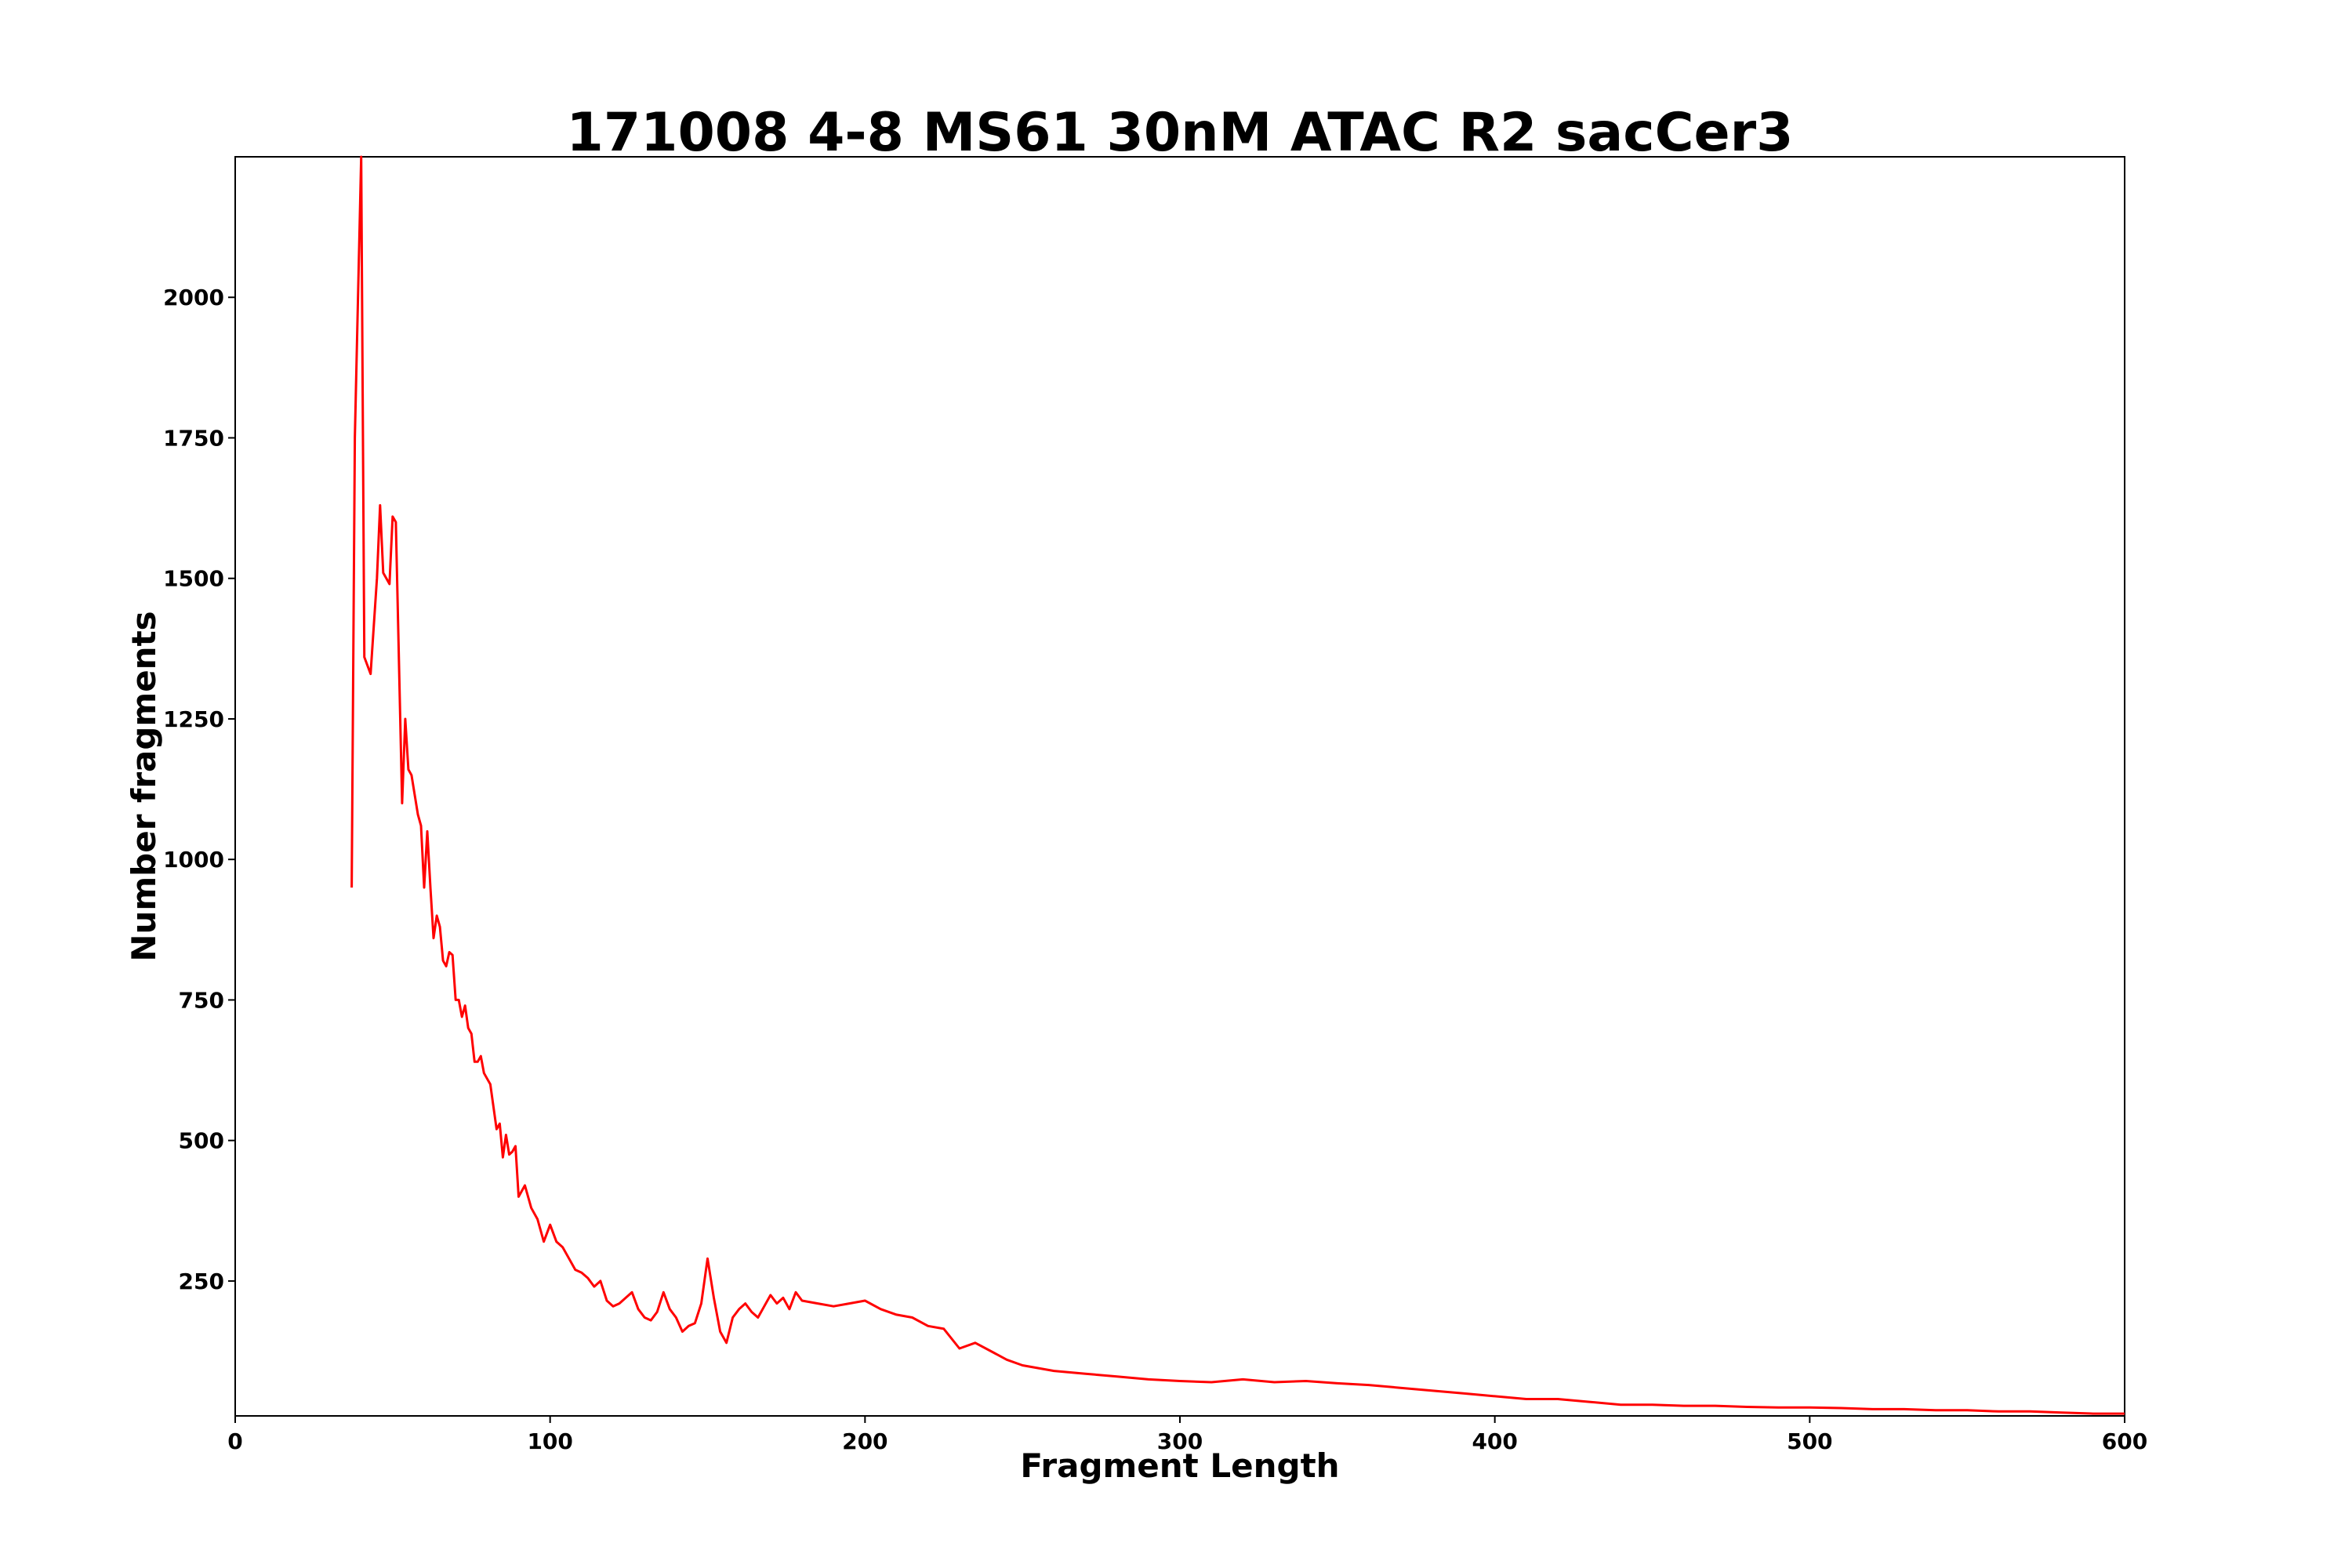 The height and width of the screenshot is (1568, 2352). I want to click on chart-title: 171008 4-8 MS61 30nM ATAC R2 sacCer3, so click(1180, 133).